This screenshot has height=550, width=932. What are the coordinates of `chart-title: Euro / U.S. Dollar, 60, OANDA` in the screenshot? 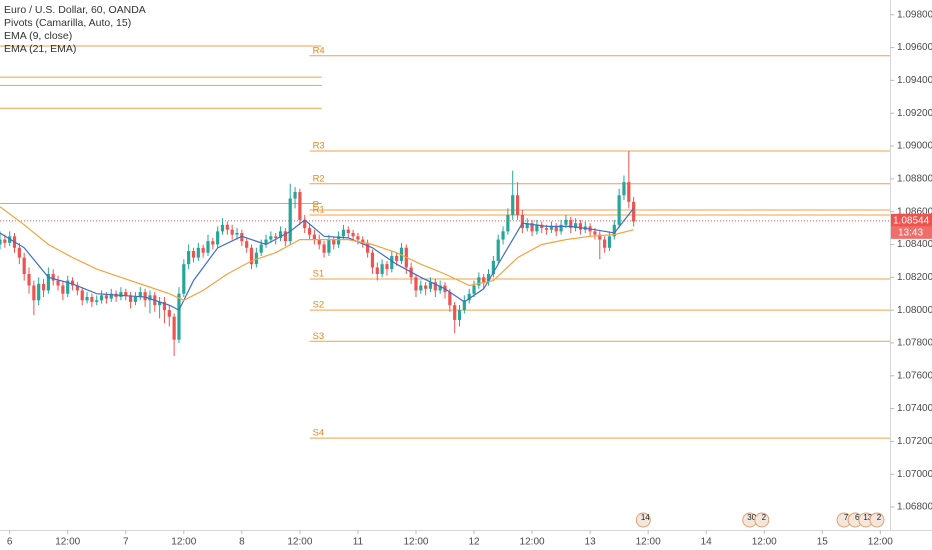 It's located at (75, 10).